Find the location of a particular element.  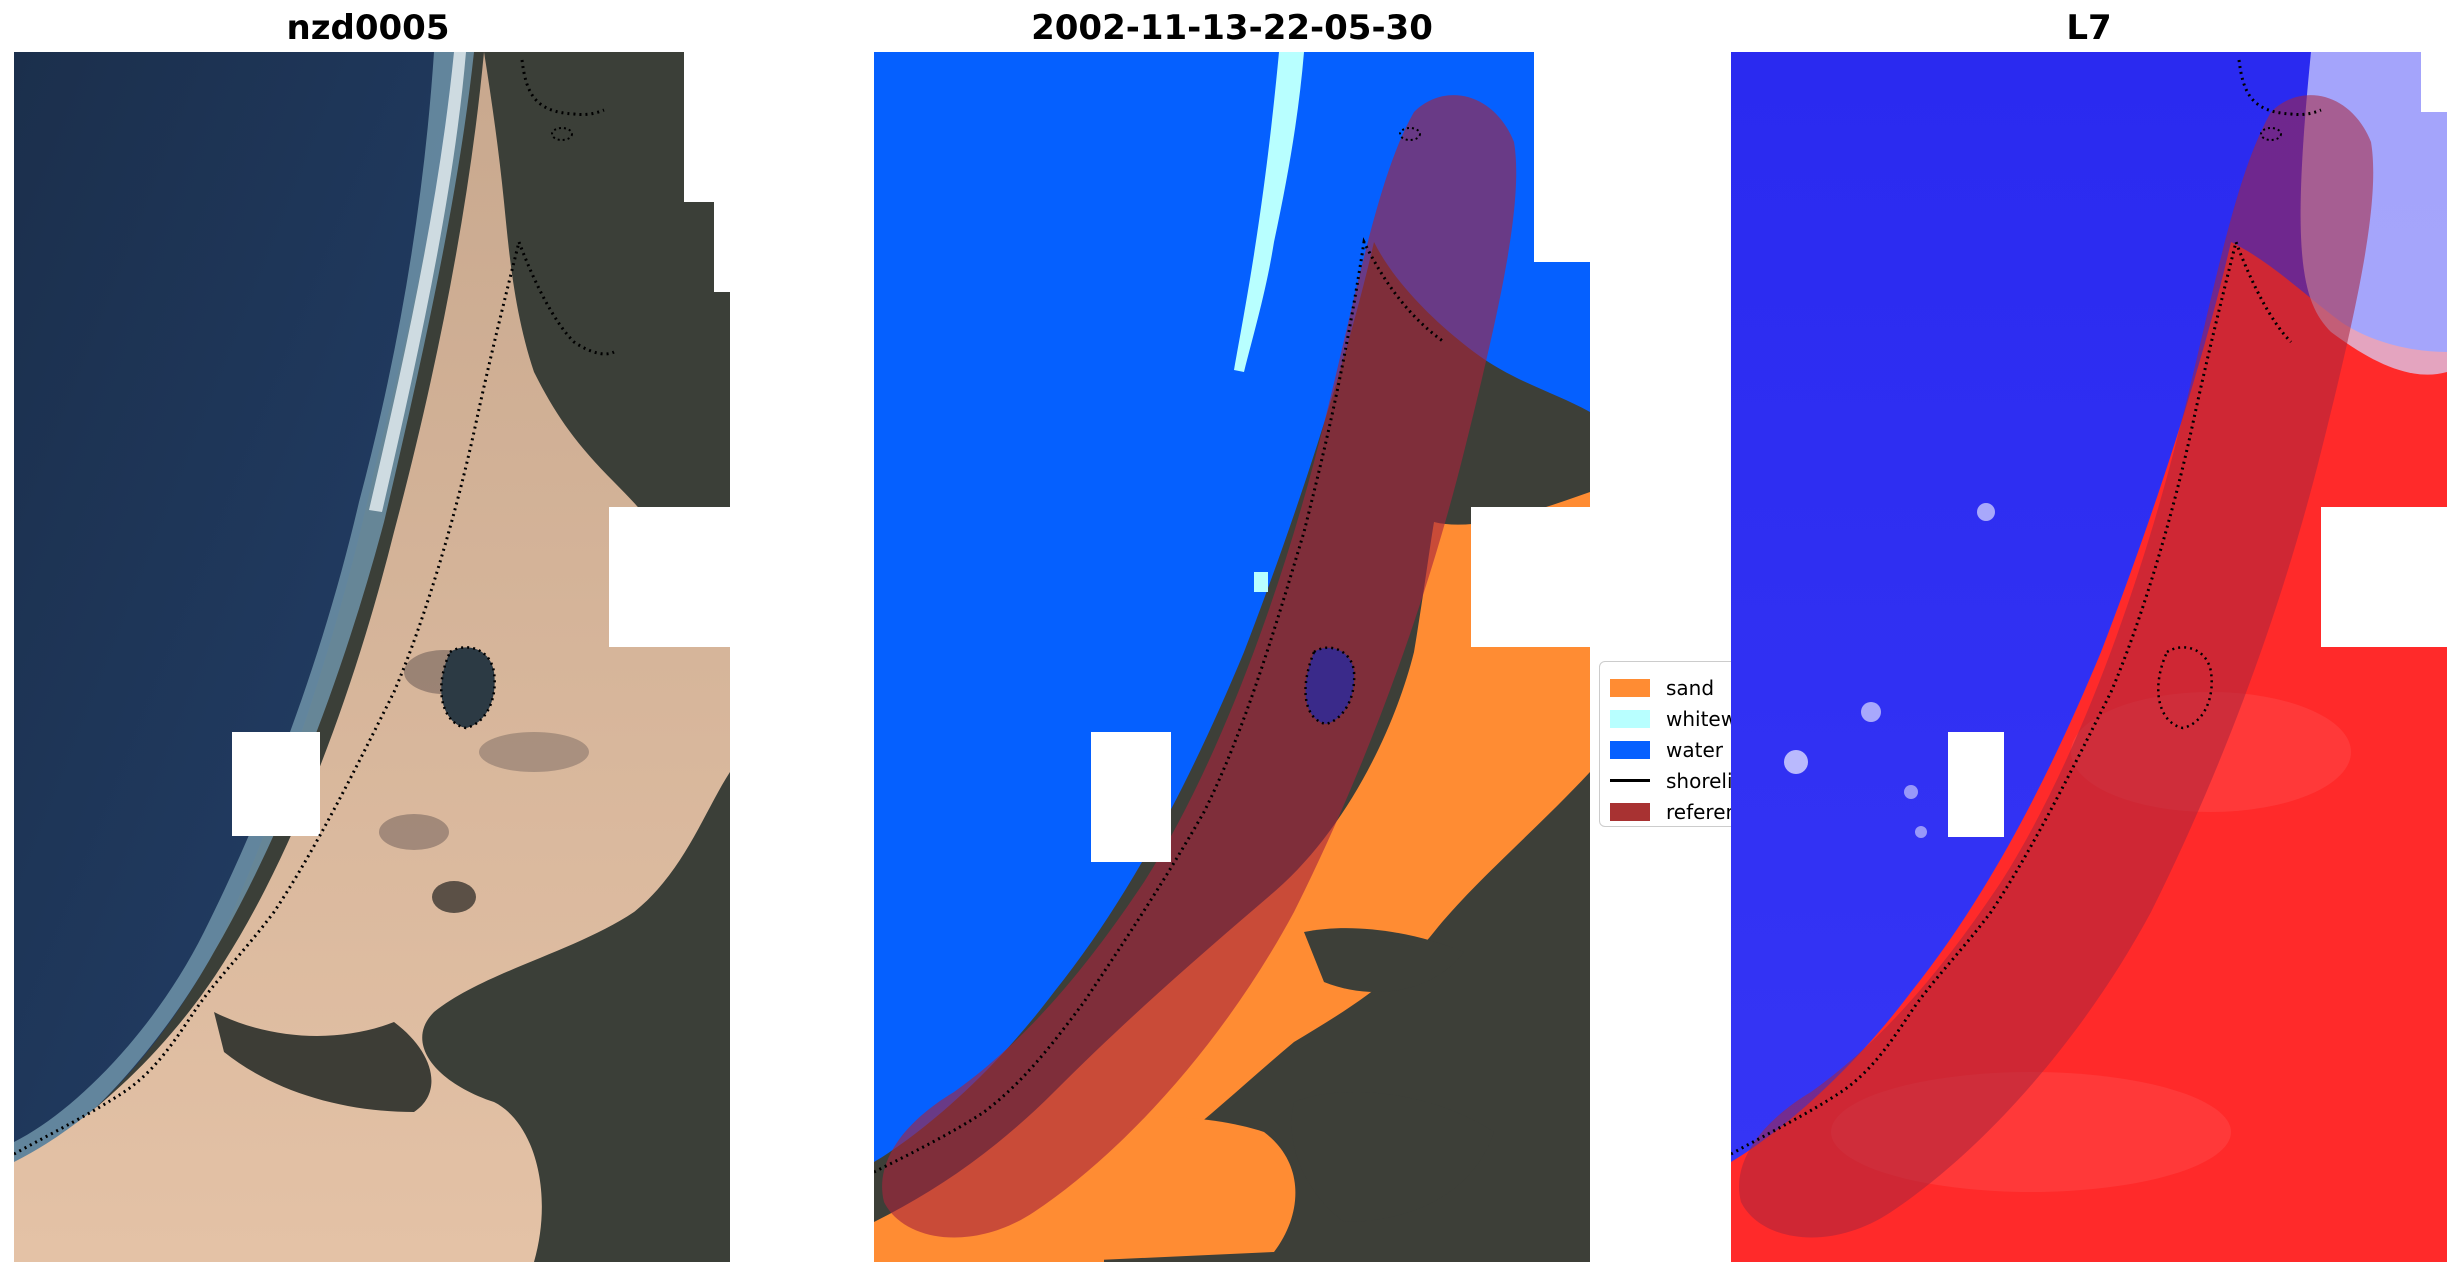

legend-swatch-water is located at coordinates (1630, 749).